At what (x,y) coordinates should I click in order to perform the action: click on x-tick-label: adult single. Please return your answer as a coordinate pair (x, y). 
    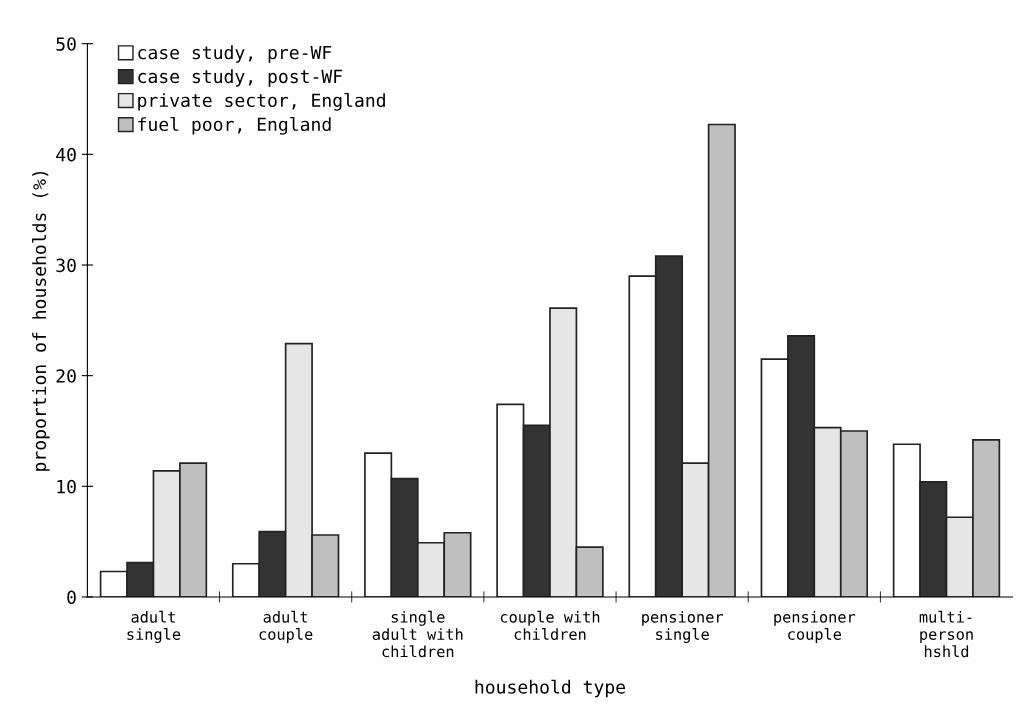
    Looking at the image, I should click on (154, 627).